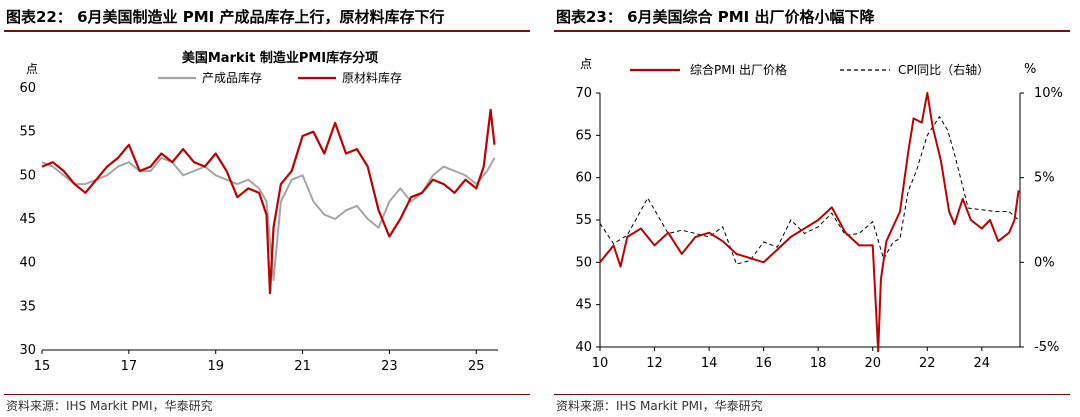 Image resolution: width=1080 pixels, height=417 pixels. I want to click on x-tick-label: 20, so click(872, 363).